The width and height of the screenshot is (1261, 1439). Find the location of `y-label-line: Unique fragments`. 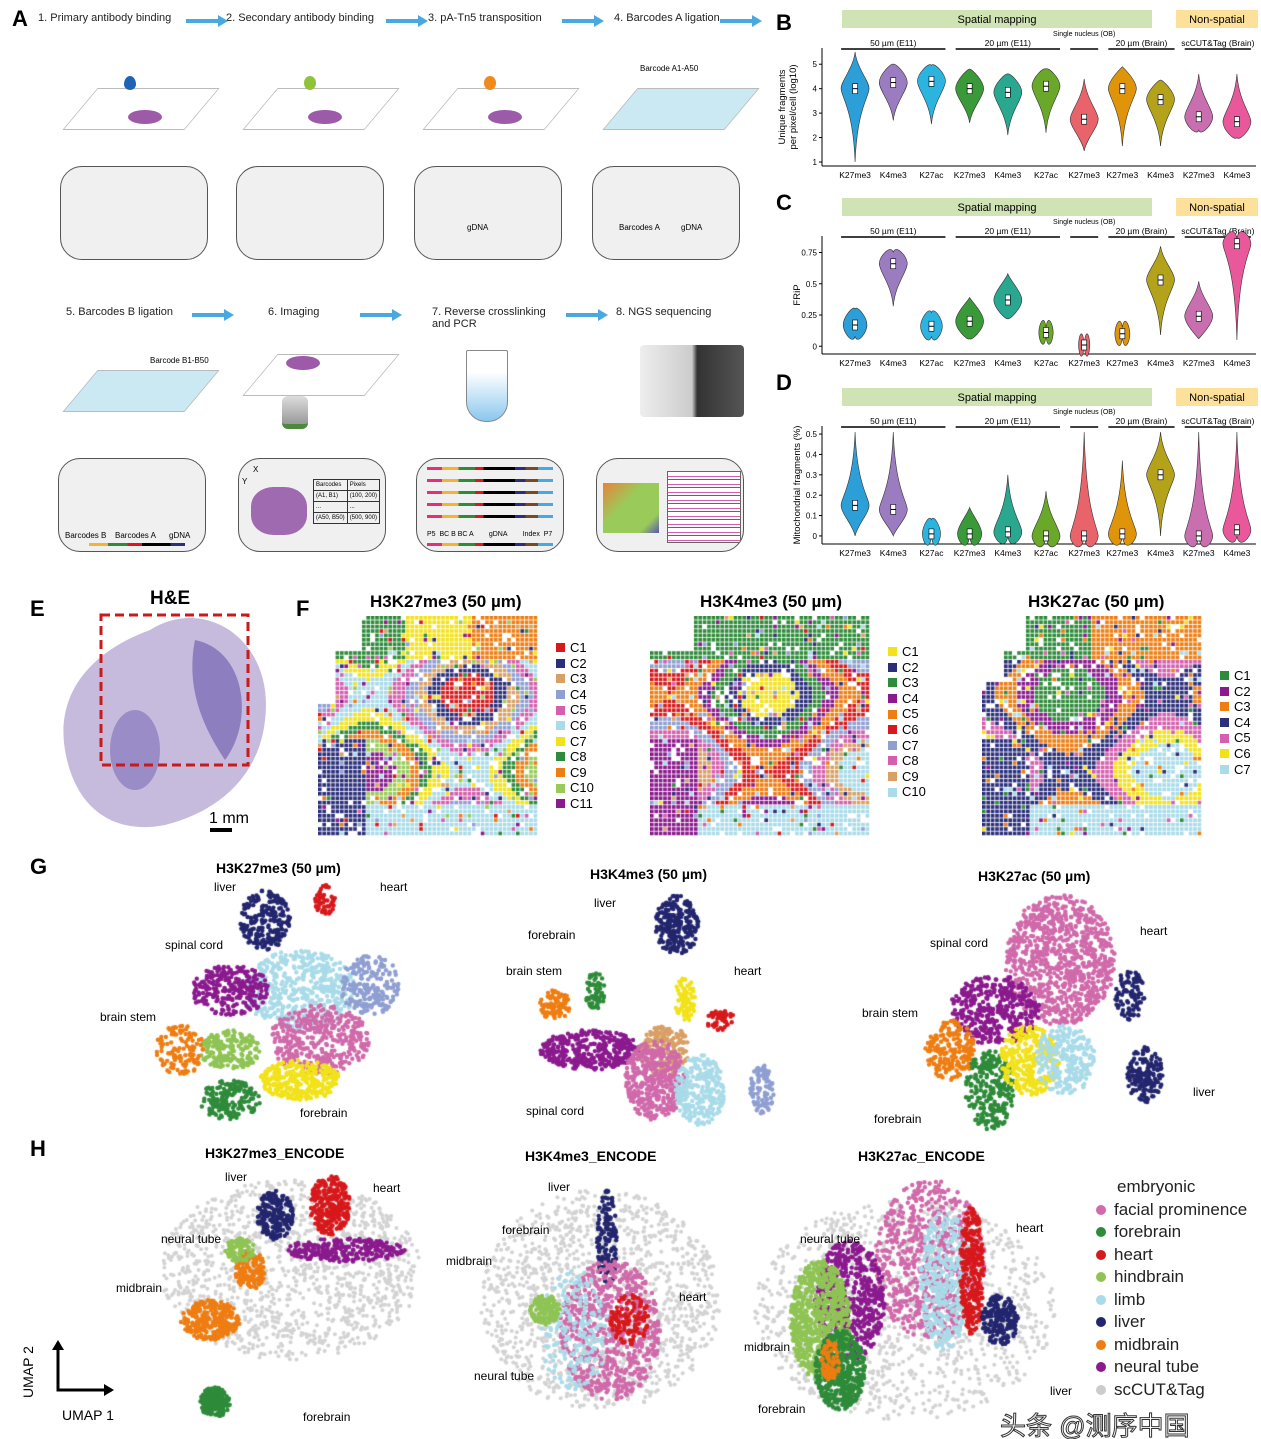

y-label-line: Unique fragments is located at coordinates (782, 106).